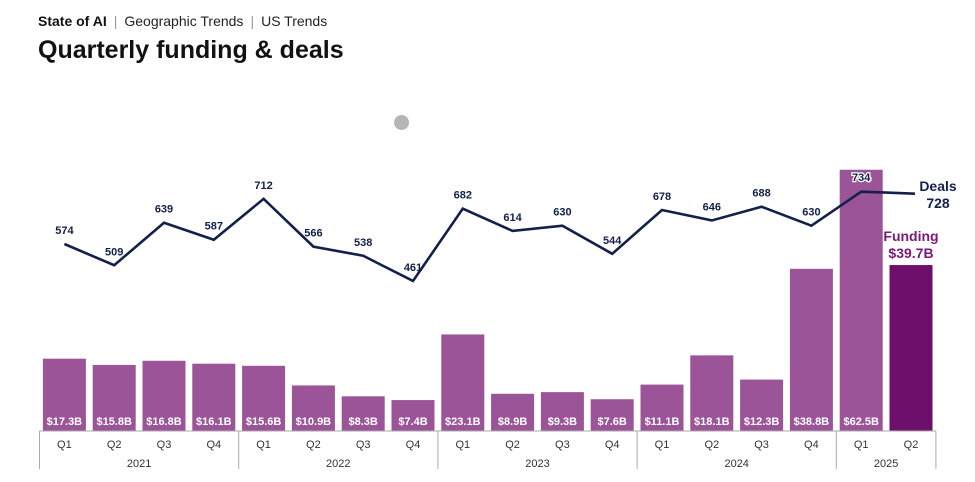 Image resolution: width=975 pixels, height=482 pixels. I want to click on funding-bar-label: $15.8B, so click(114, 422).